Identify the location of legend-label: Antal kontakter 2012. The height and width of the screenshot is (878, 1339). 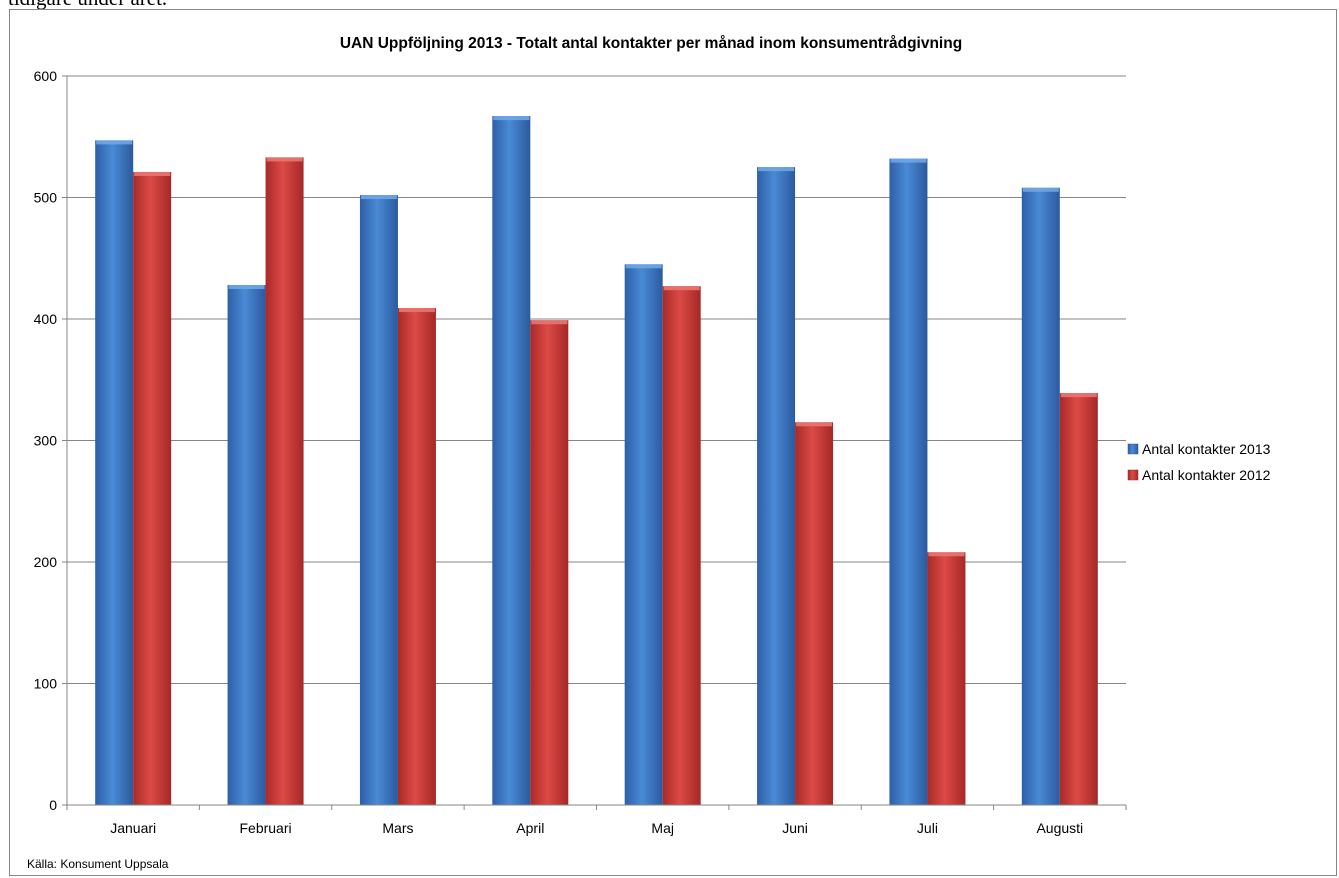
(1206, 475).